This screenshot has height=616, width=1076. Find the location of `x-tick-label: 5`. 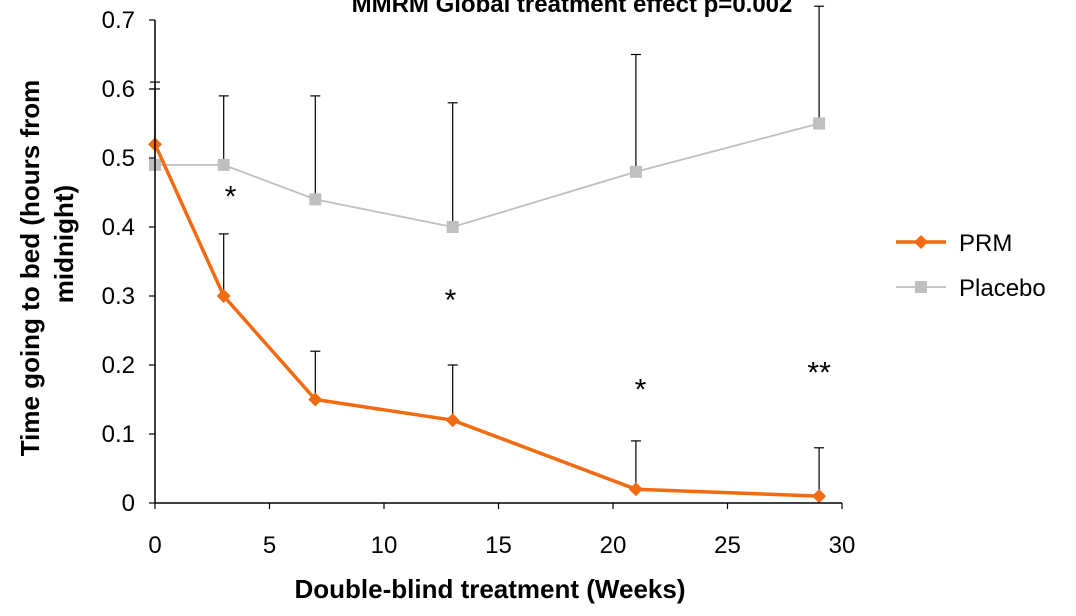

x-tick-label: 5 is located at coordinates (269, 545).